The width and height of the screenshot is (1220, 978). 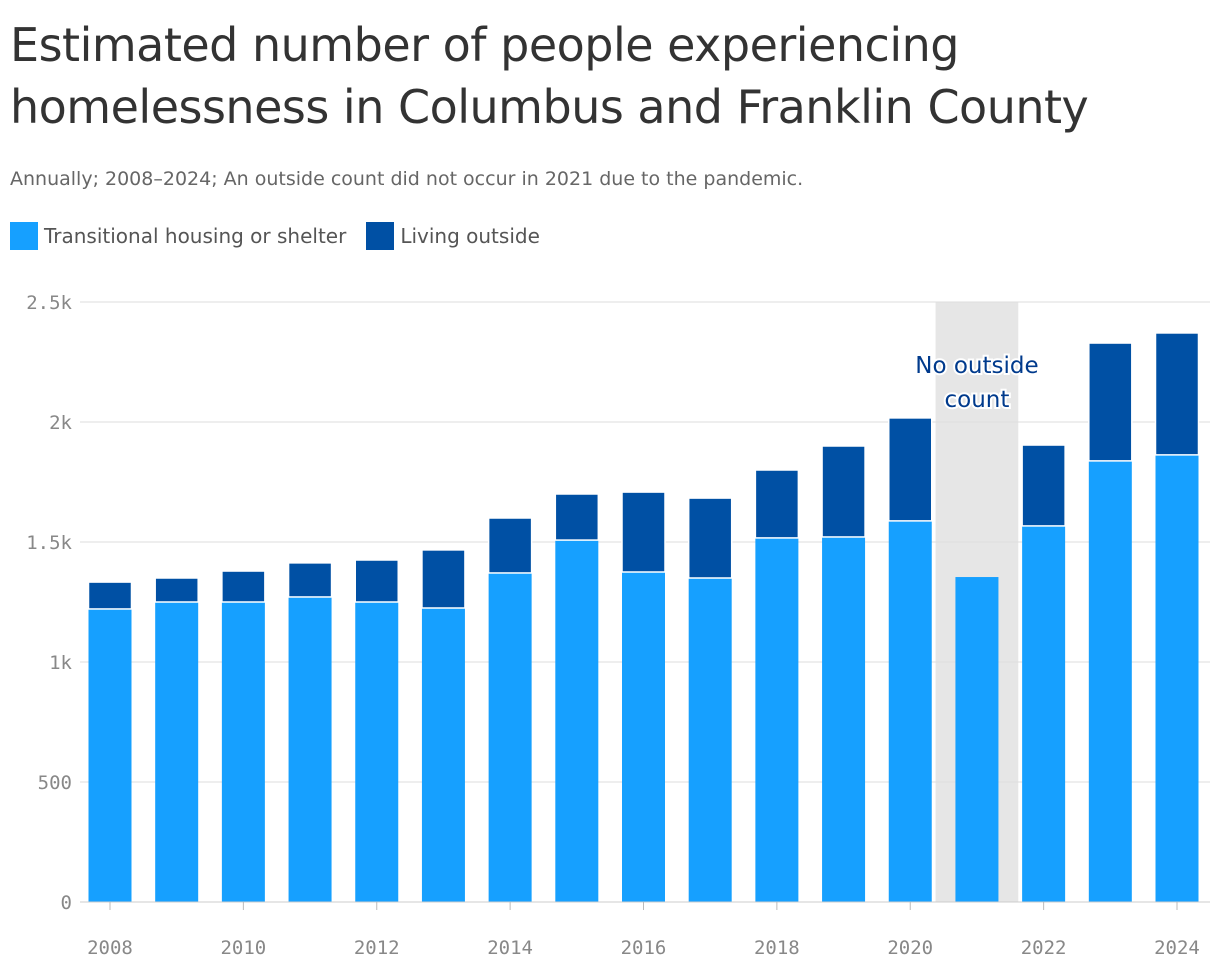 I want to click on bar-outside-2022, so click(x=1043, y=485).